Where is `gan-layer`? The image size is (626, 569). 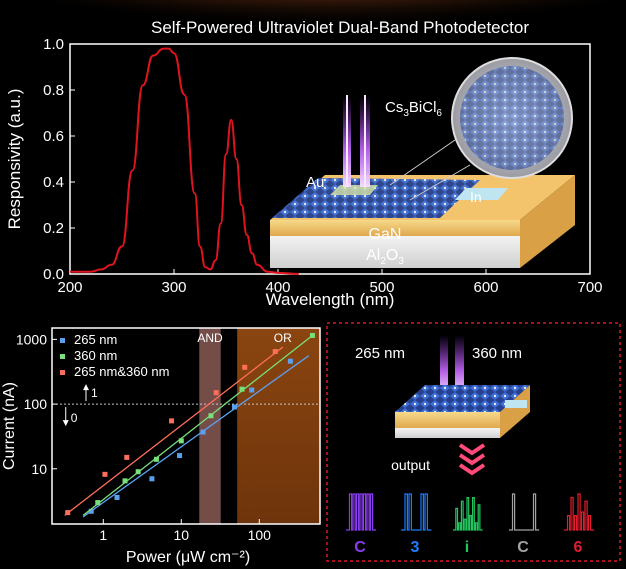 gan-layer is located at coordinates (395, 228).